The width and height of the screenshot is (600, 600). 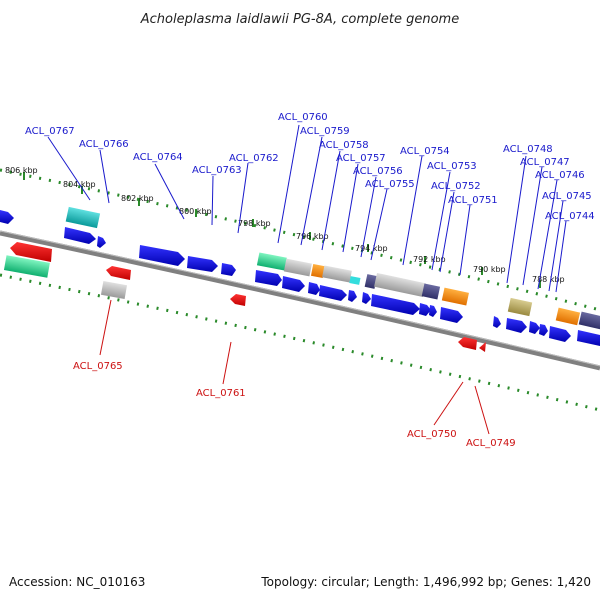 I want to click on gene-label: ACL_0757, so click(x=361, y=158).